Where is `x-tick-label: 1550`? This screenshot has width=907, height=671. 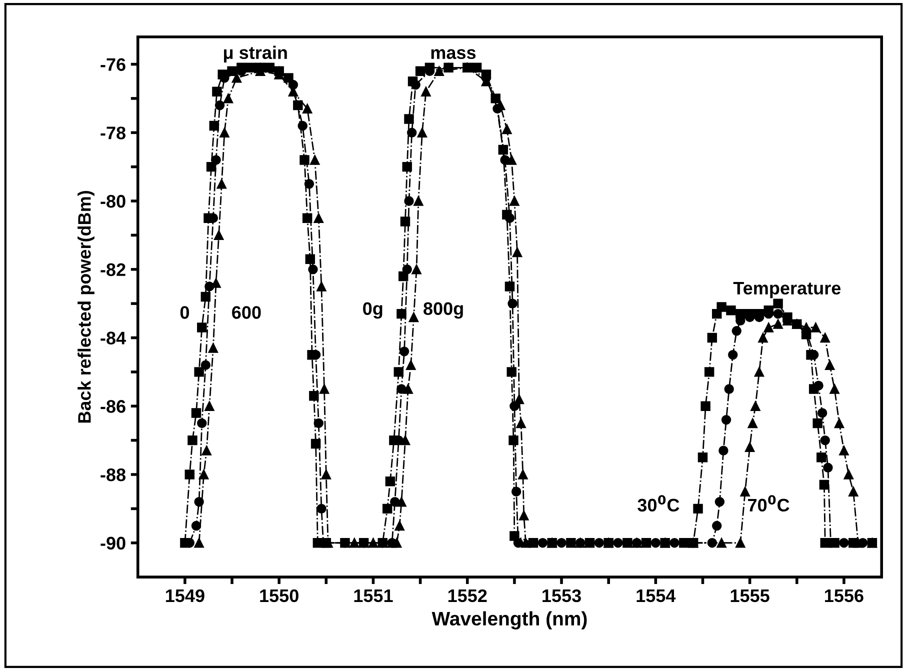
x-tick-label: 1550 is located at coordinates (279, 595).